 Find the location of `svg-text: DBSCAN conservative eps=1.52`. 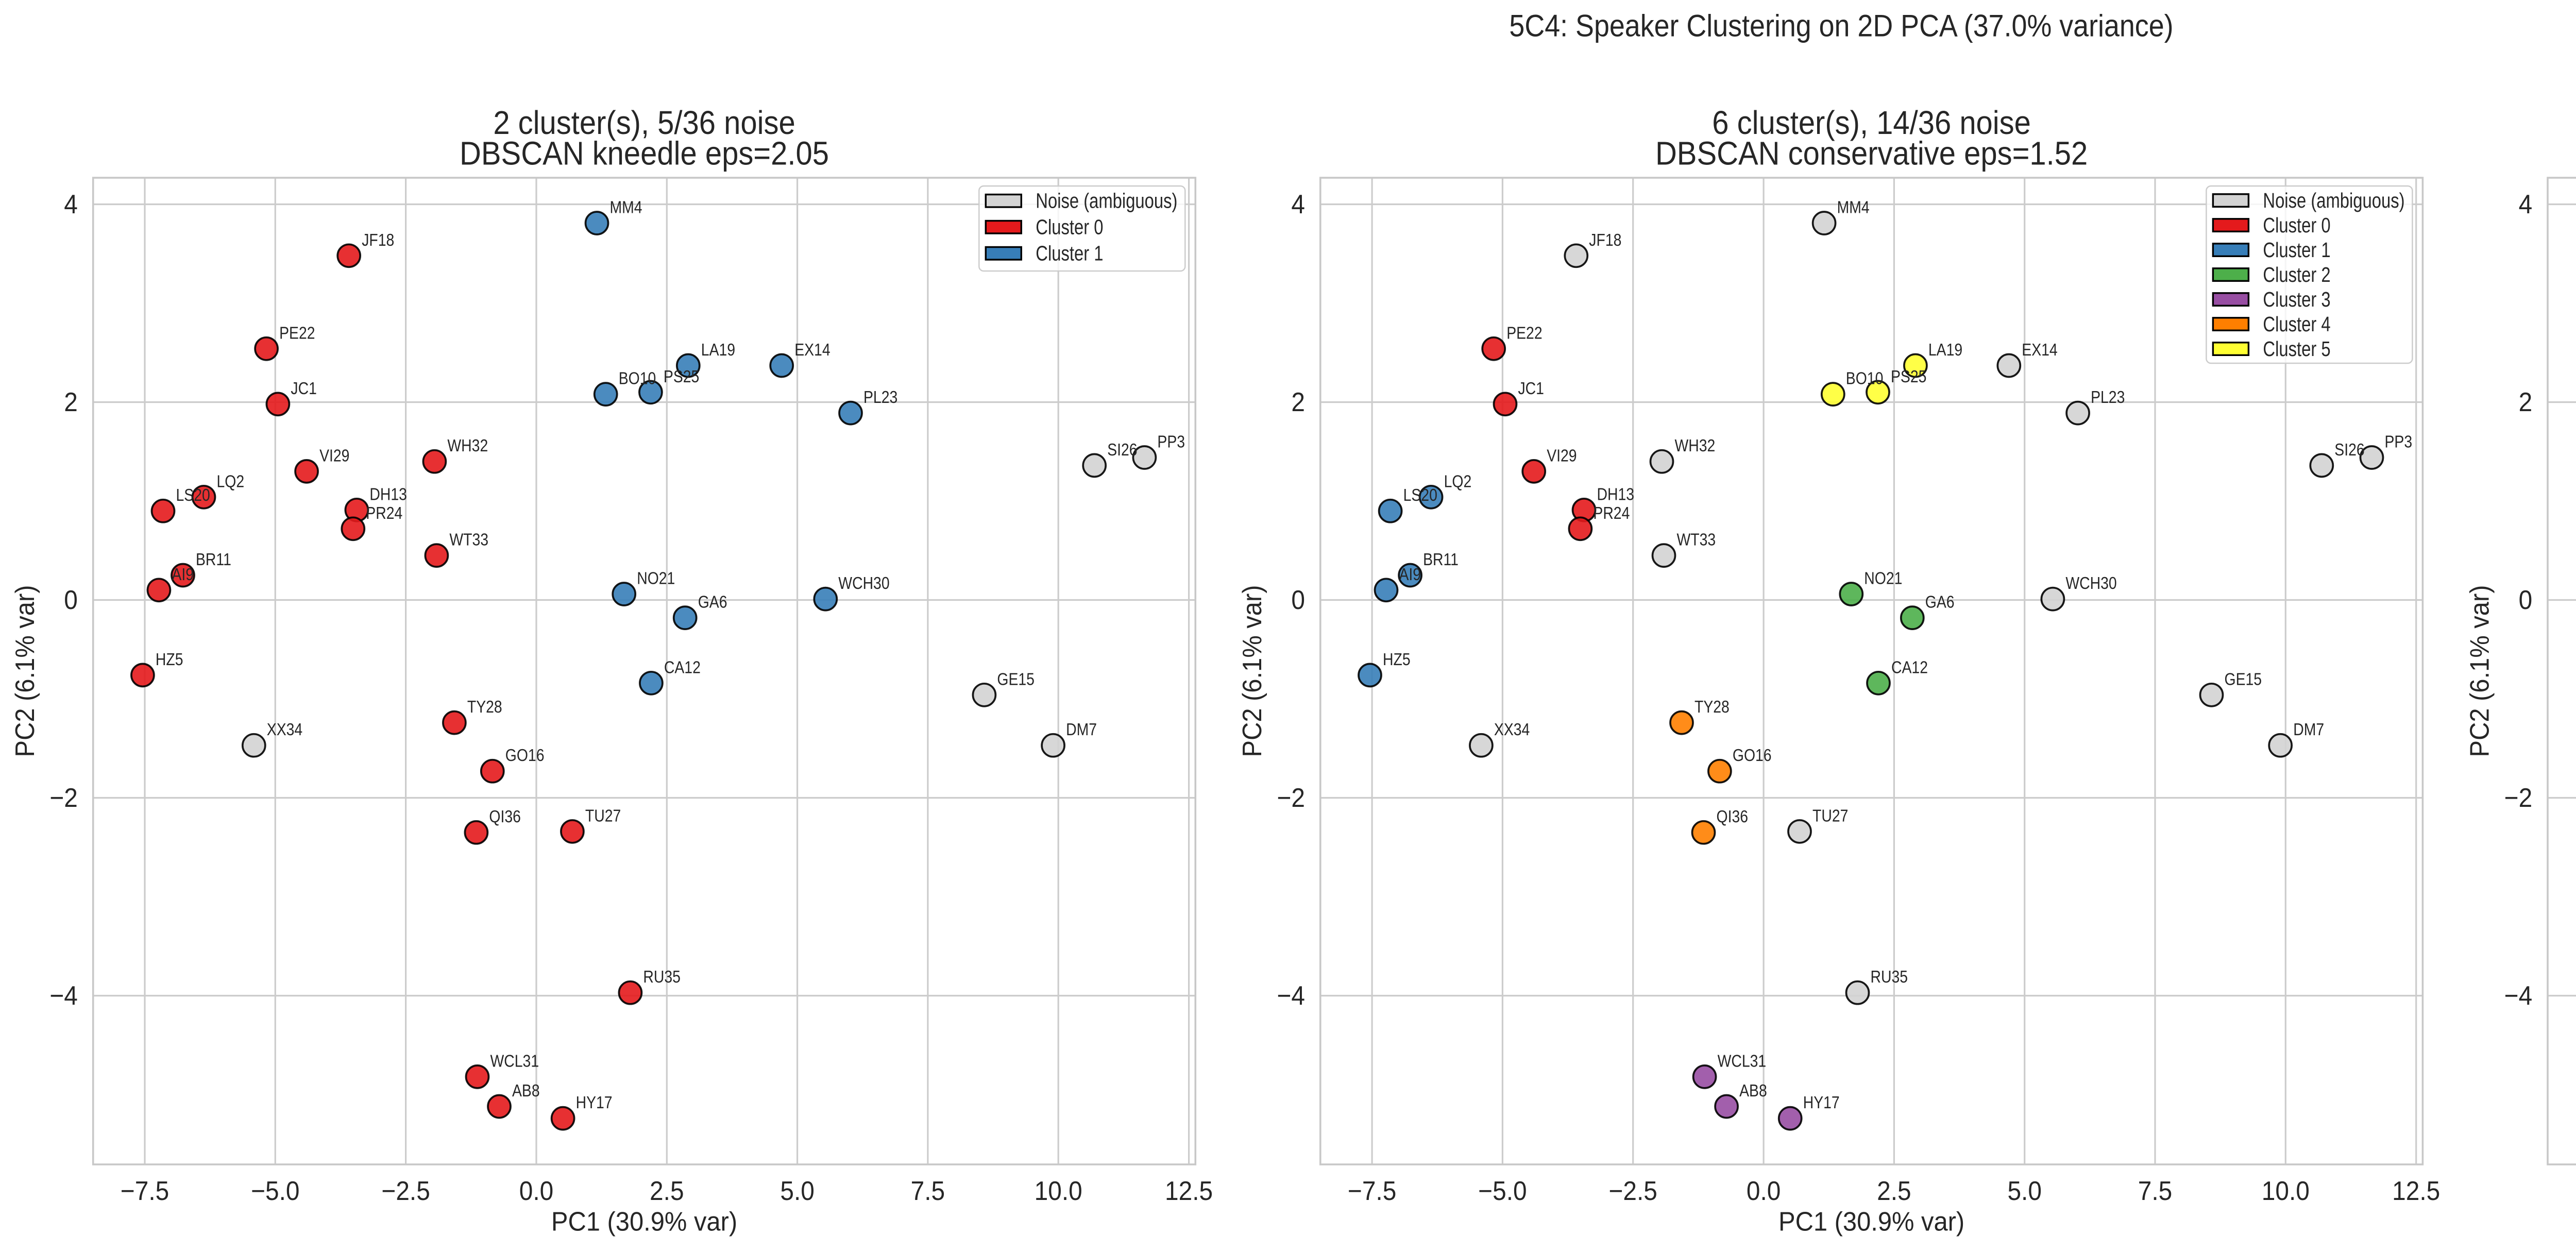

svg-text: DBSCAN conservative eps=1.52 is located at coordinates (1871, 154).